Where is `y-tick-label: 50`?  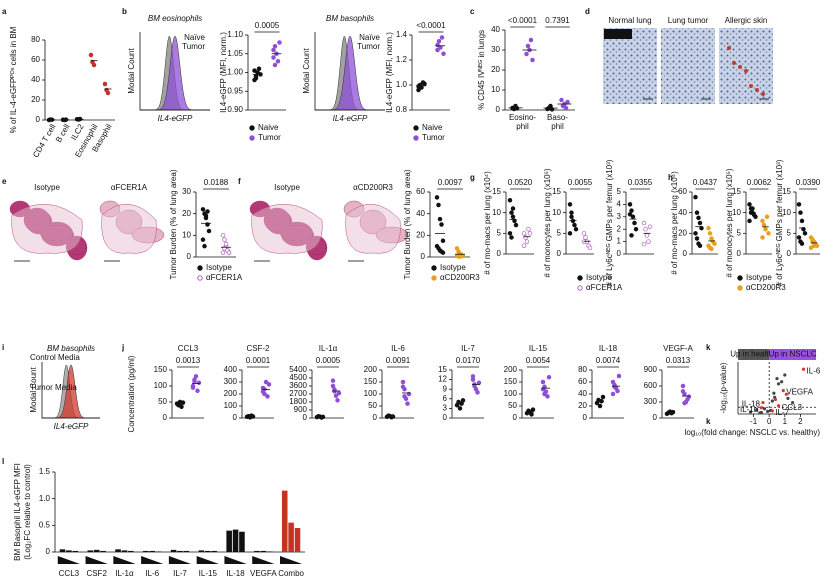 y-tick-label: 50 is located at coordinates (512, 405).